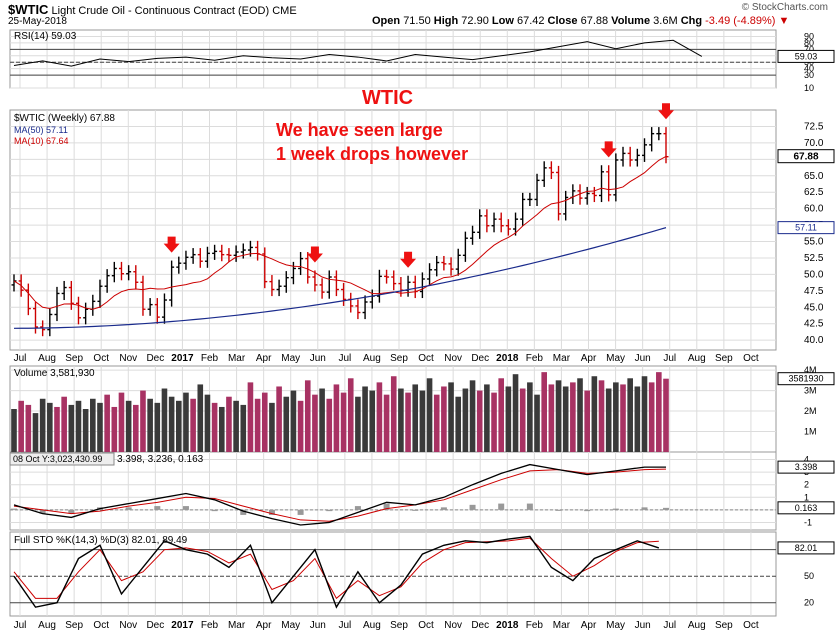 This screenshot has height=633, width=836. I want to click on x-tick-label-top: Apr, so click(264, 358).